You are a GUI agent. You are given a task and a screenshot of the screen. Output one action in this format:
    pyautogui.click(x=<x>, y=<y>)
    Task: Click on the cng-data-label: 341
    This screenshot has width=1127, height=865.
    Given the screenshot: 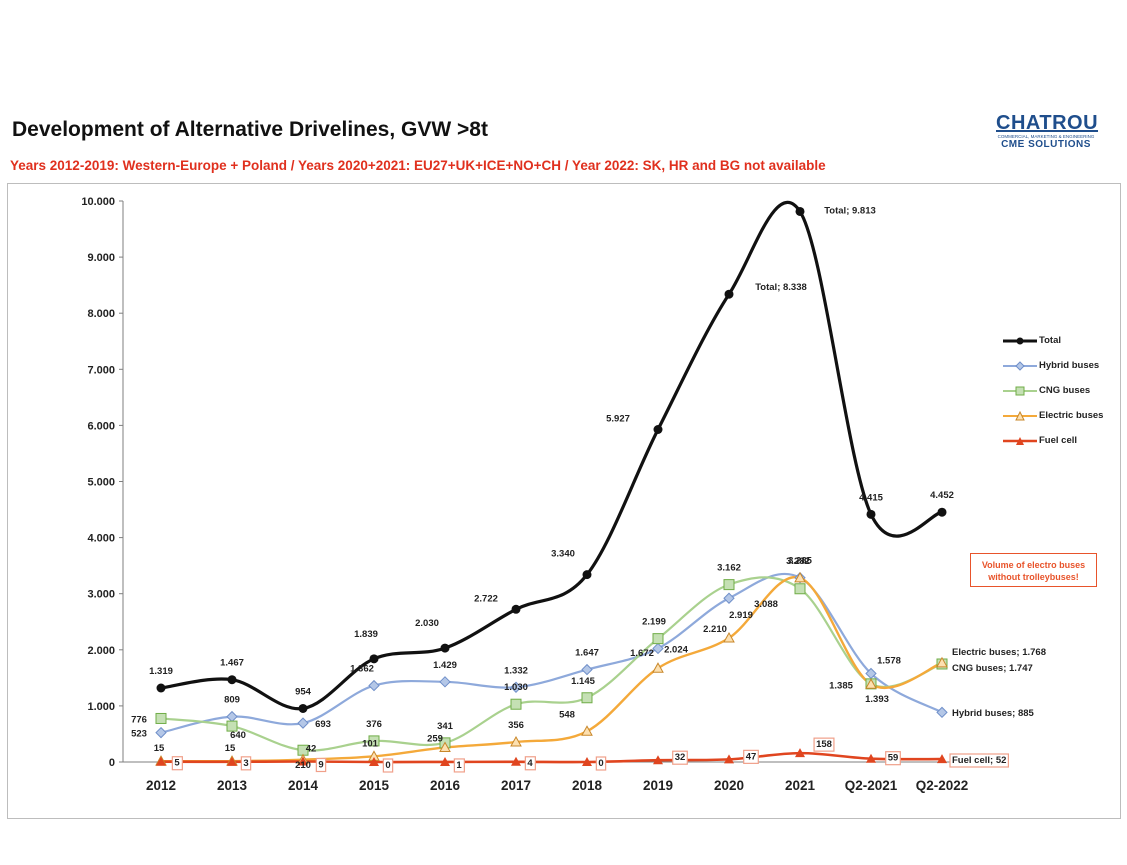 What is the action you would take?
    pyautogui.click(x=445, y=726)
    